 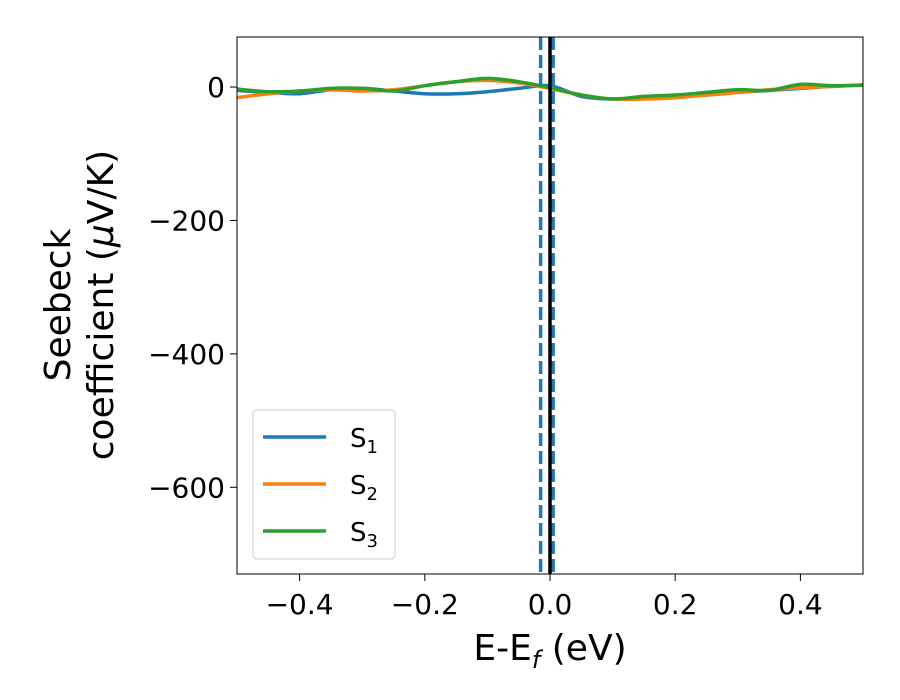 I want to click on x-tick-label: 0.4, so click(x=800, y=604).